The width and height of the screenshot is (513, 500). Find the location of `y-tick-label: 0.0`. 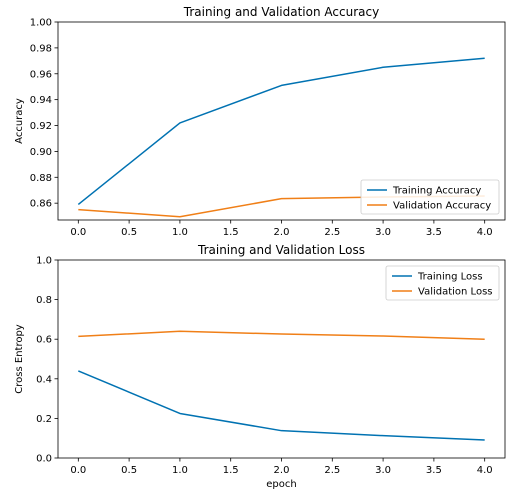

y-tick-label: 0.0 is located at coordinates (44, 459).